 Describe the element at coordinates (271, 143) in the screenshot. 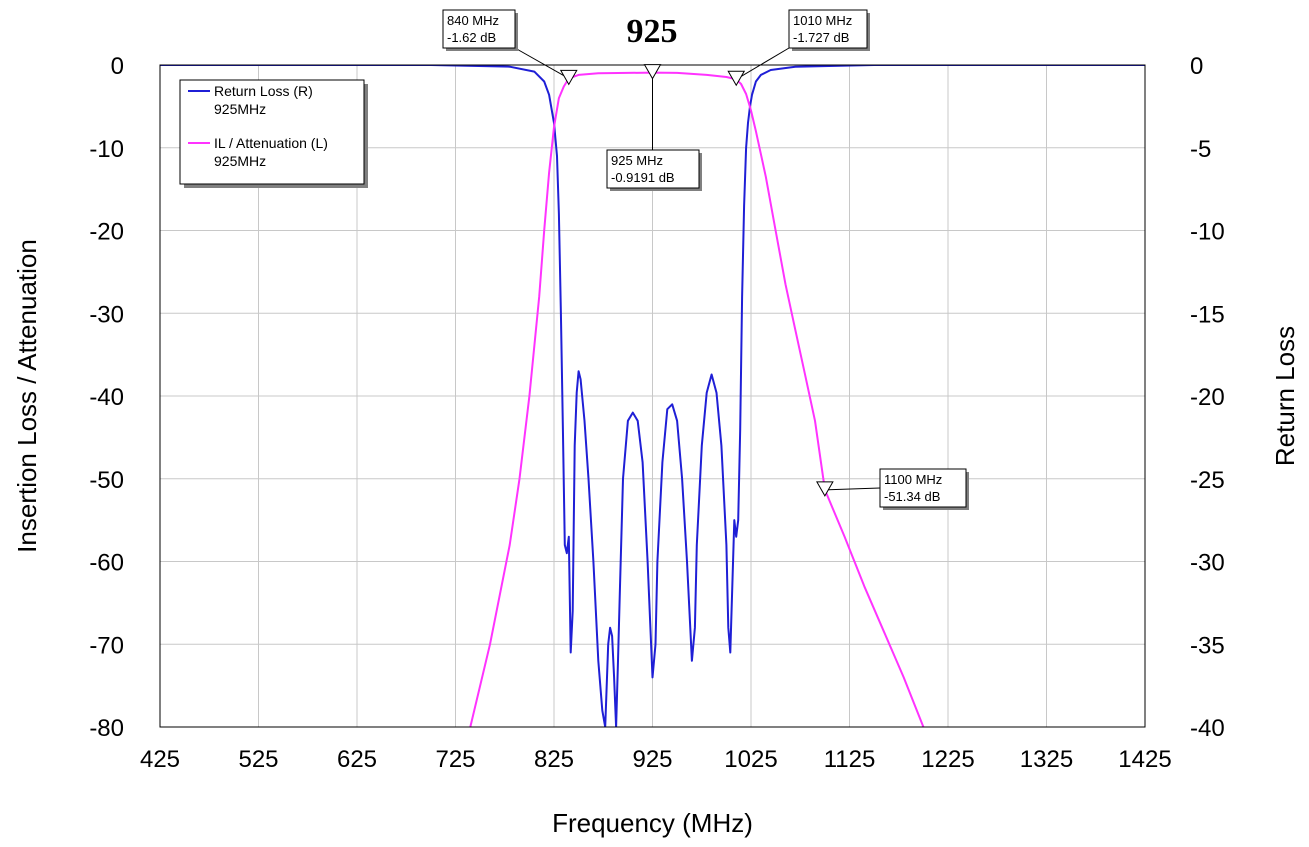

I see `legend-label: IL / Attenuation (L)` at that location.